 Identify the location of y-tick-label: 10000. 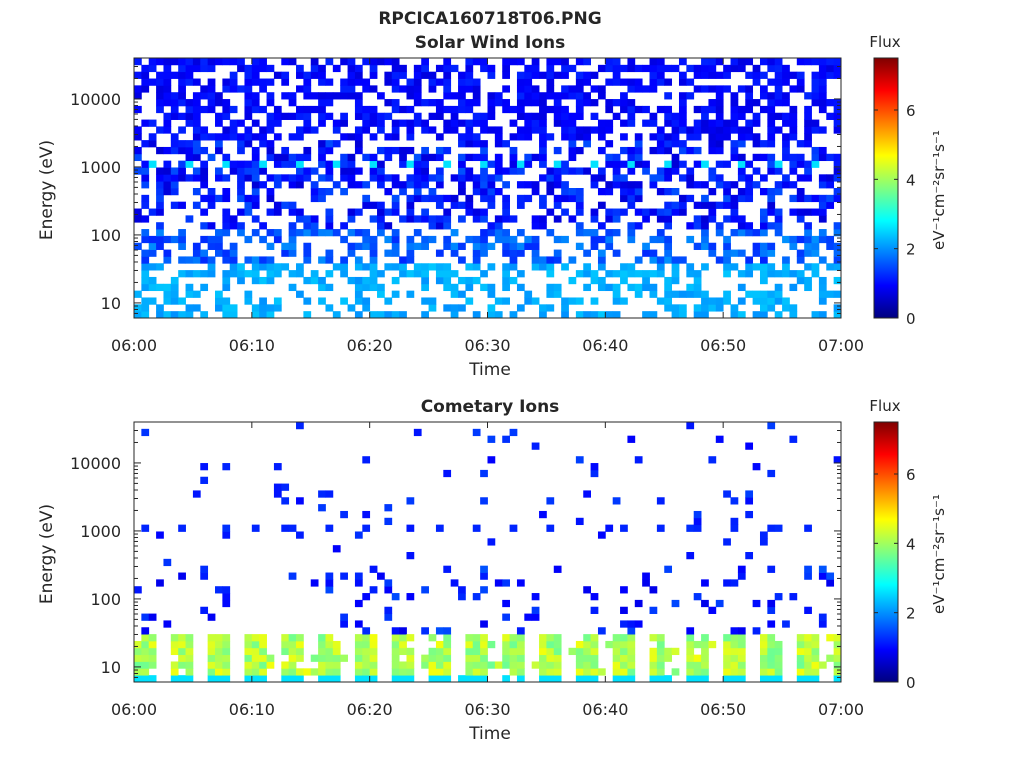
(95, 463).